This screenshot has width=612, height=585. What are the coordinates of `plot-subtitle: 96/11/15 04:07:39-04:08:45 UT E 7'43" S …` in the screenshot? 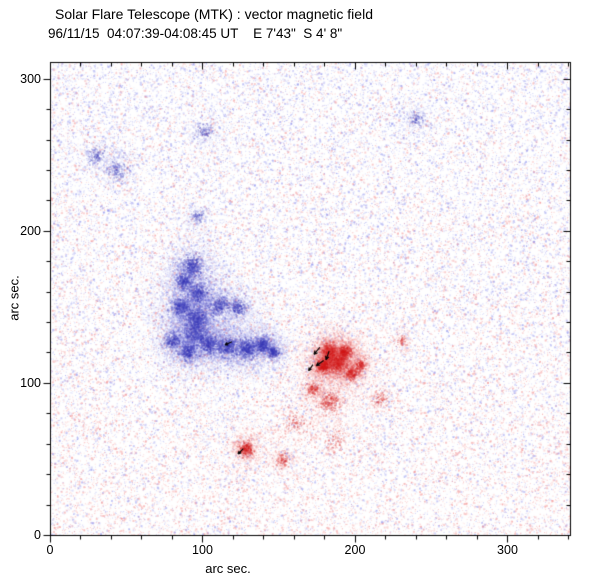 It's located at (195, 33).